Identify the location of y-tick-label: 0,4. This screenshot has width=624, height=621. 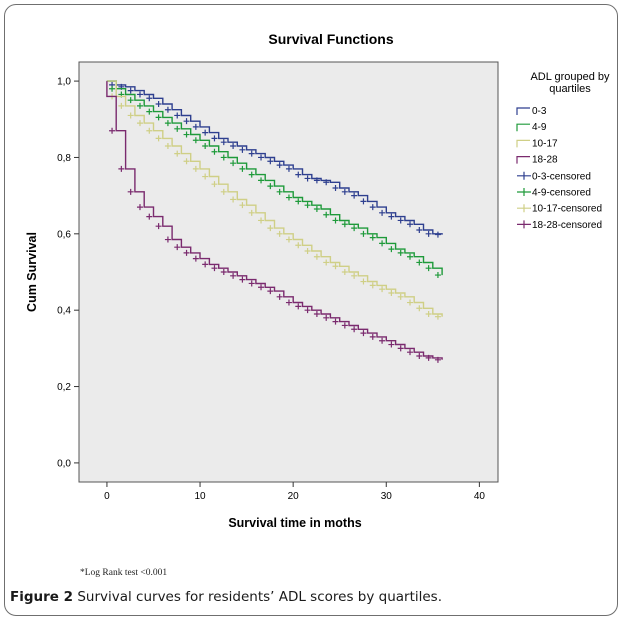
(64, 311).